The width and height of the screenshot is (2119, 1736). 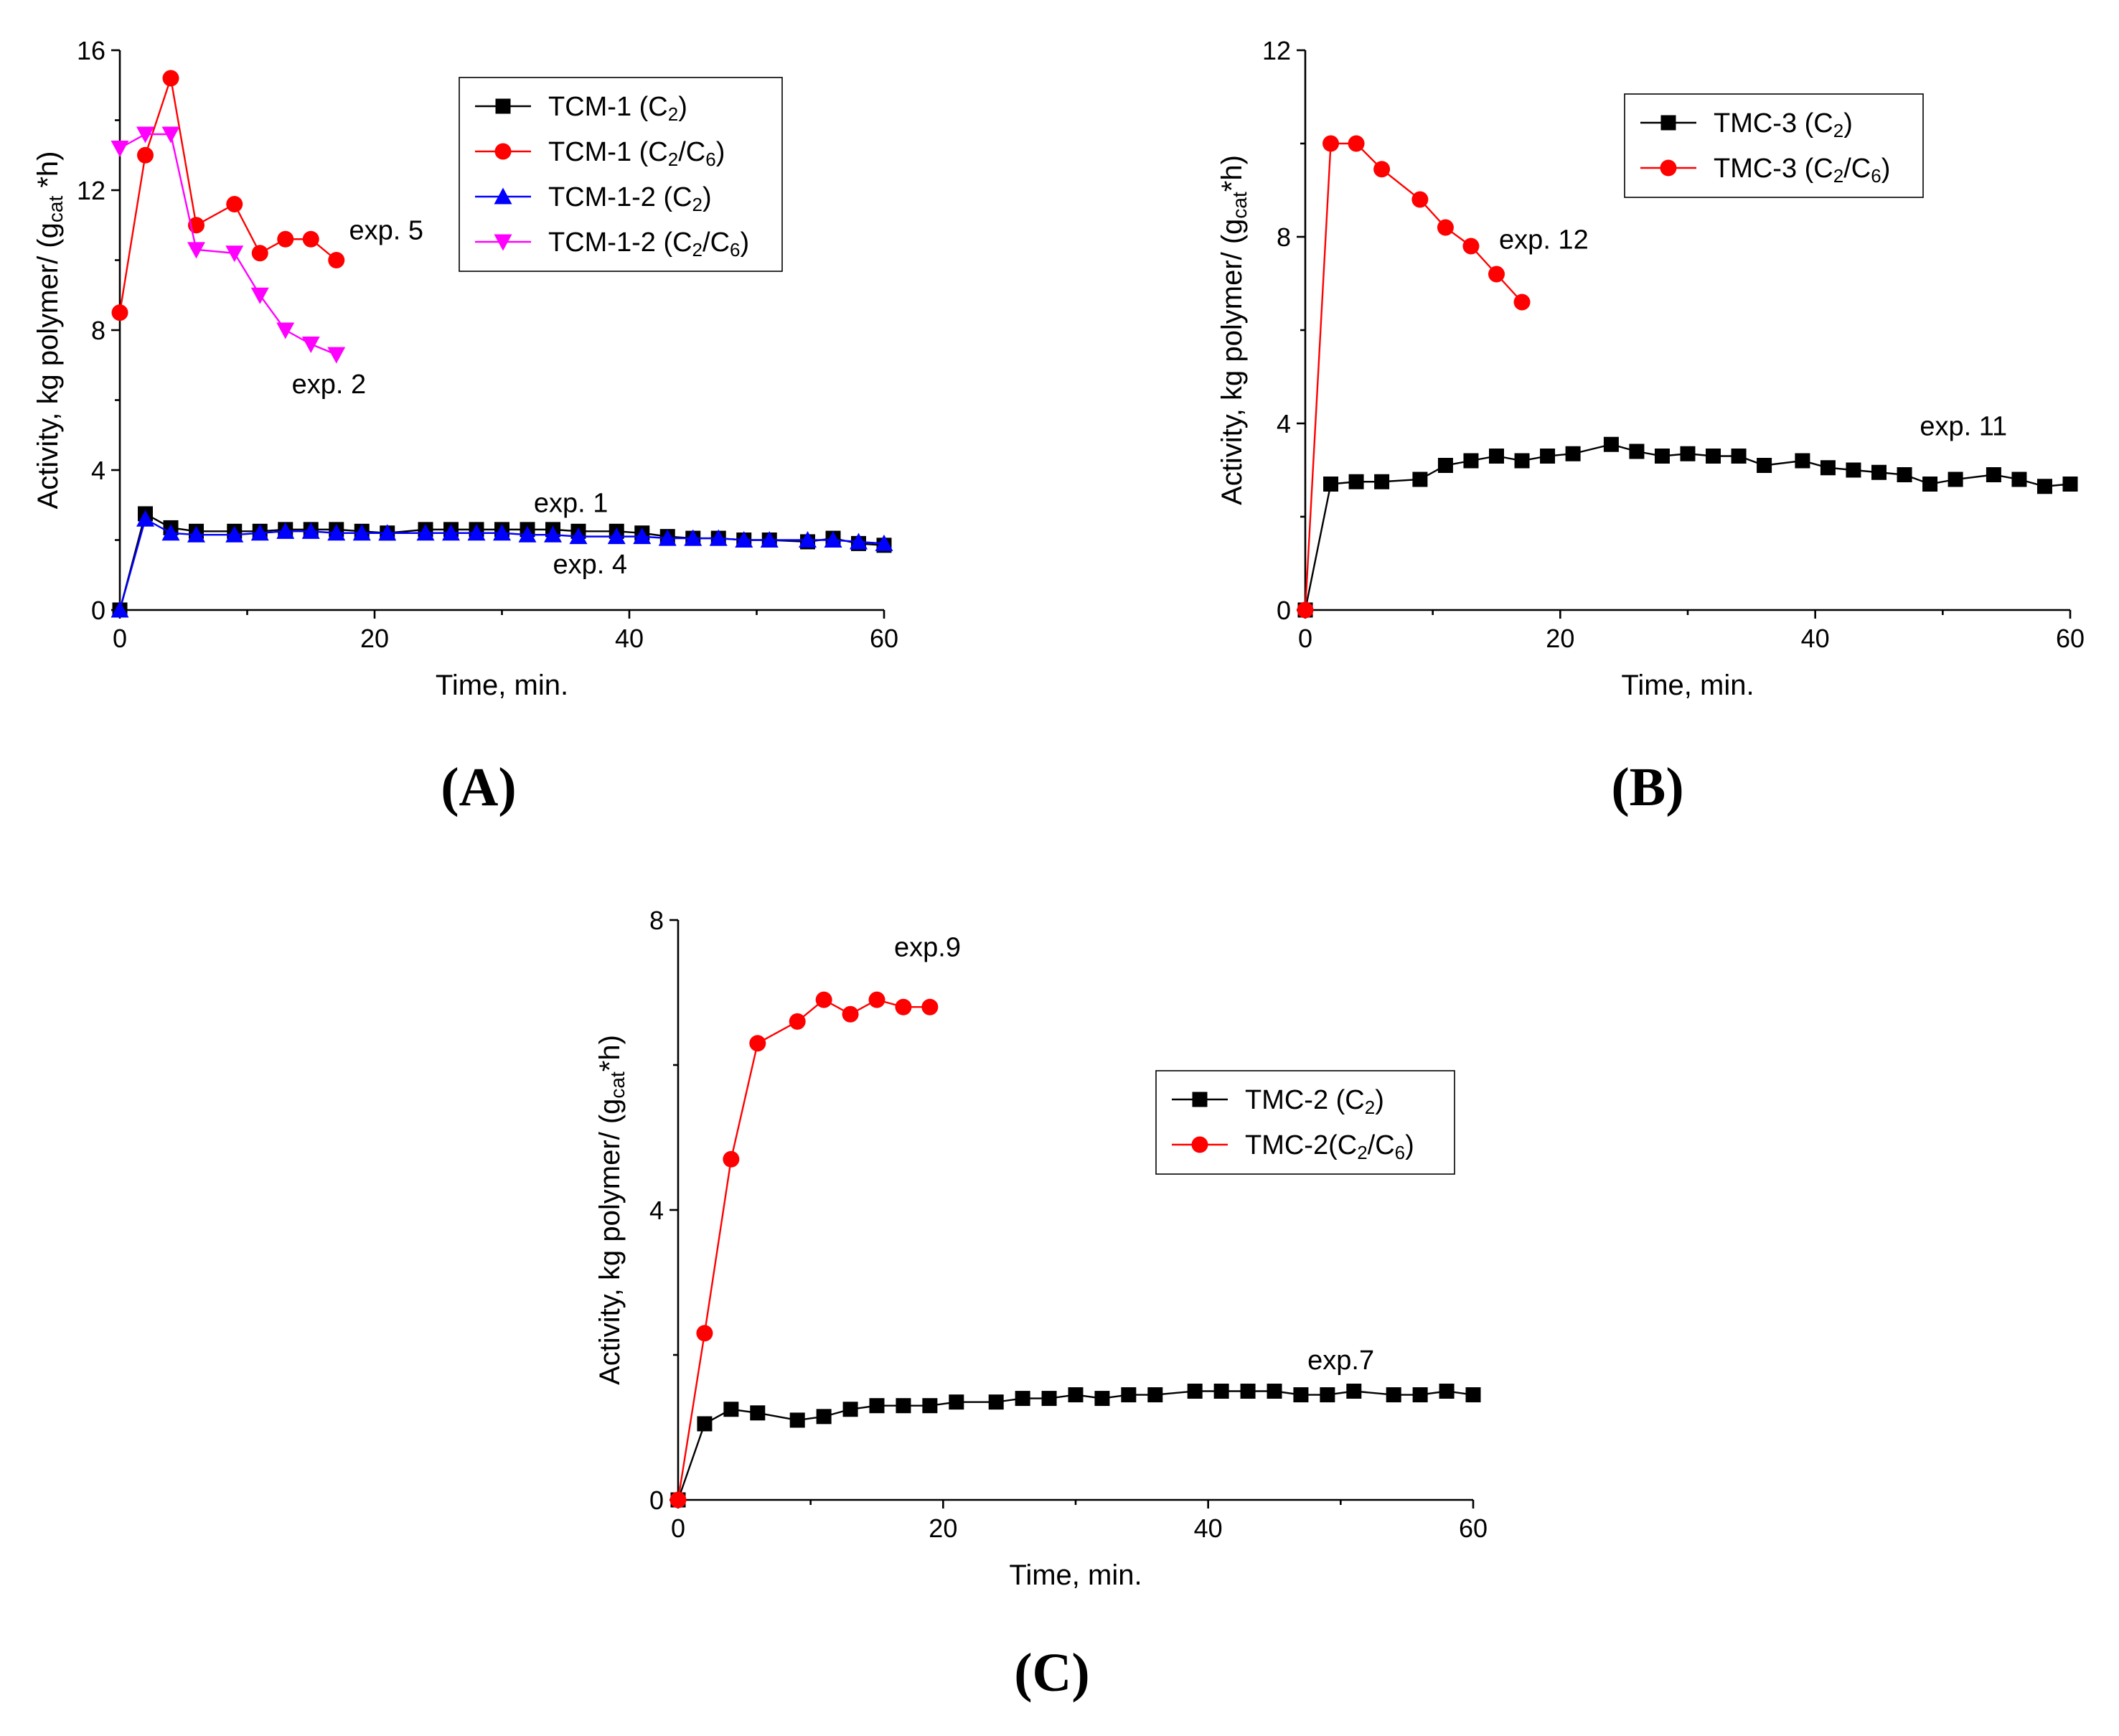 What do you see at coordinates (374, 638) in the screenshot?
I see `panel-a-x-tick-label: 20` at bounding box center [374, 638].